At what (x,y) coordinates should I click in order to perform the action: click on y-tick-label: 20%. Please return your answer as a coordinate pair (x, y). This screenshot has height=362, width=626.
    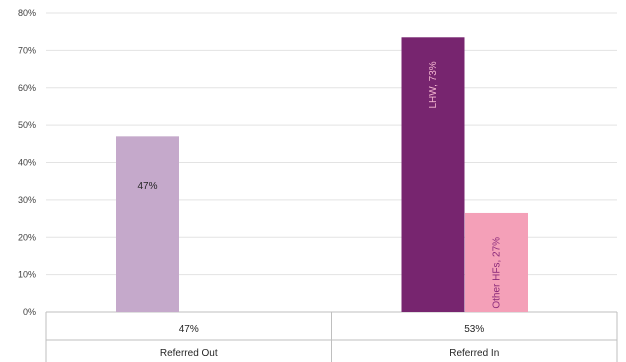
    Looking at the image, I should click on (27, 237).